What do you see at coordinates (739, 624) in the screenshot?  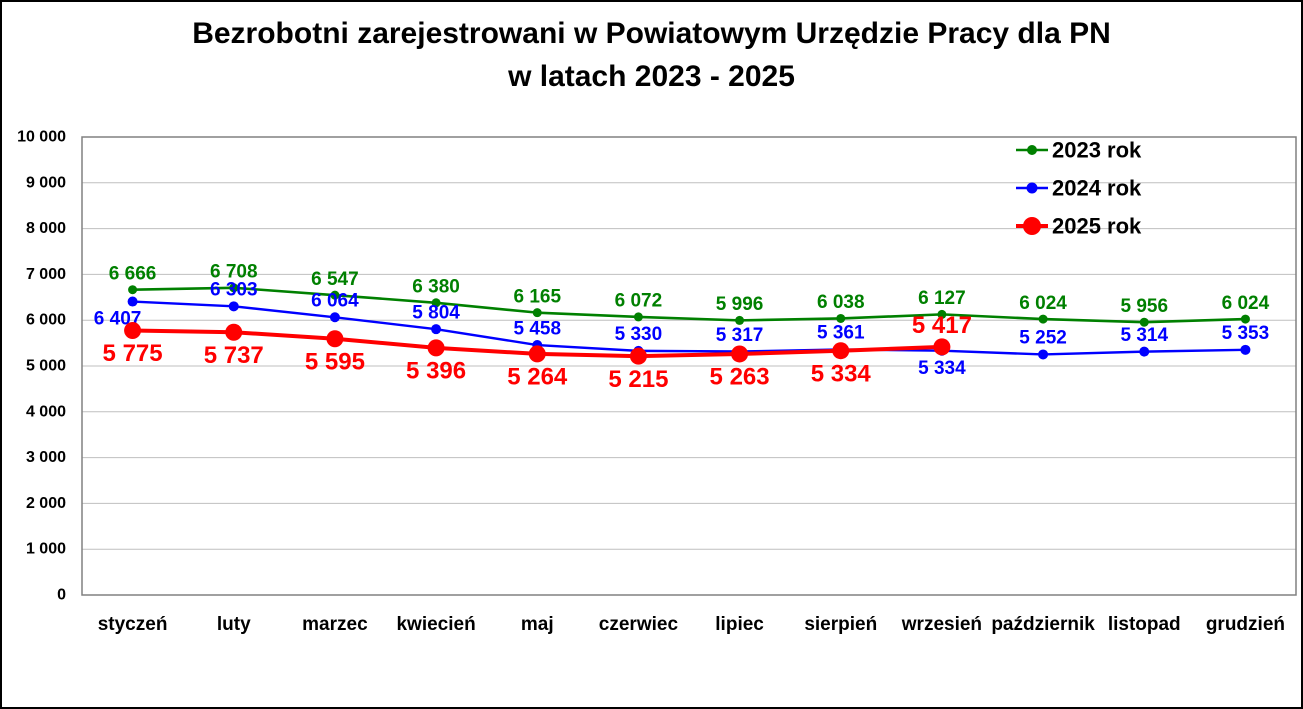 I see `x-axis-label: lipiec` at bounding box center [739, 624].